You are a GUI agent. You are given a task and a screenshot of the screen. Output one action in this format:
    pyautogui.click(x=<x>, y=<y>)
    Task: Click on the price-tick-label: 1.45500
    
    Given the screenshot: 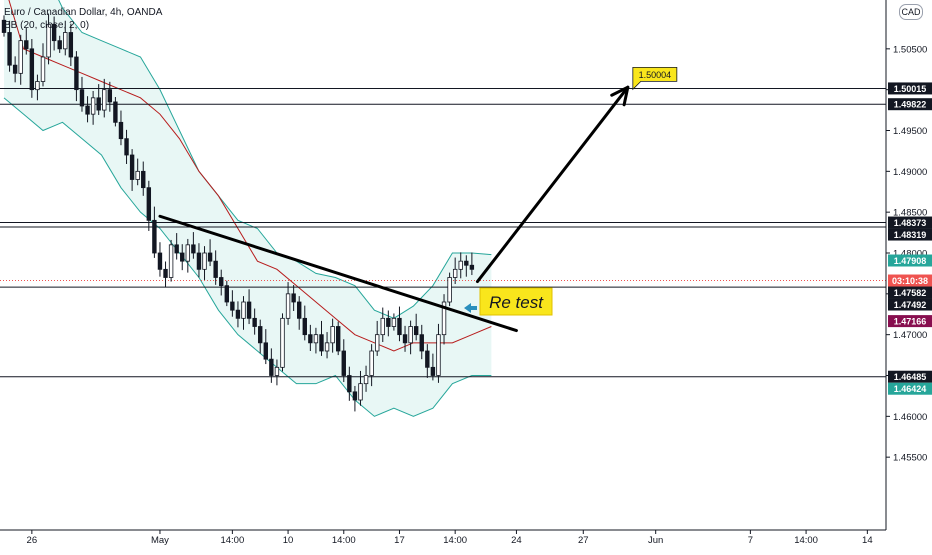 What is the action you would take?
    pyautogui.click(x=910, y=458)
    